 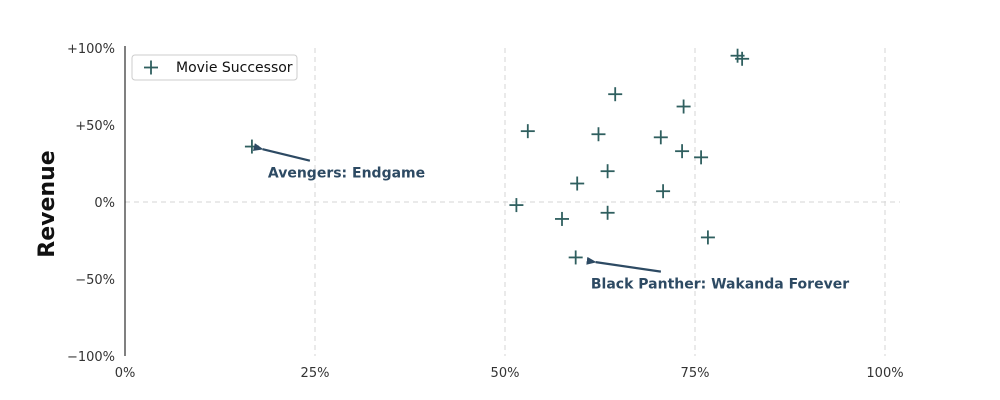 I want to click on y-tick-label: −100%, so click(x=91, y=357).